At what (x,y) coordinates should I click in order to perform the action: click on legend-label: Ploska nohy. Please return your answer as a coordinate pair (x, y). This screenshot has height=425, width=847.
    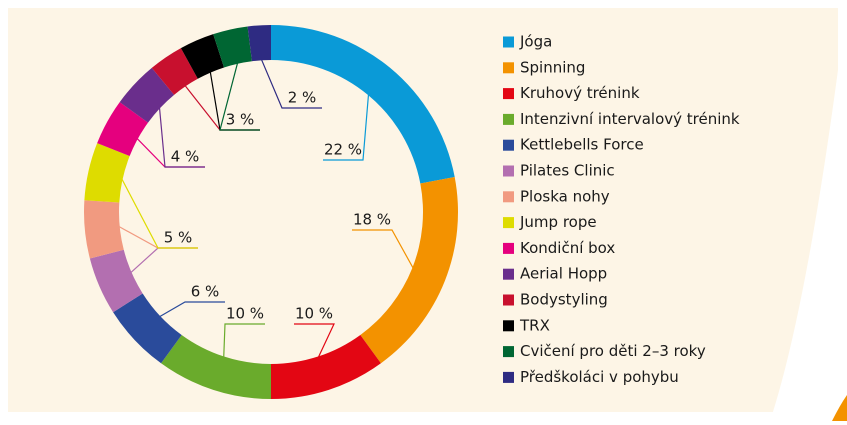
    Looking at the image, I should click on (565, 196).